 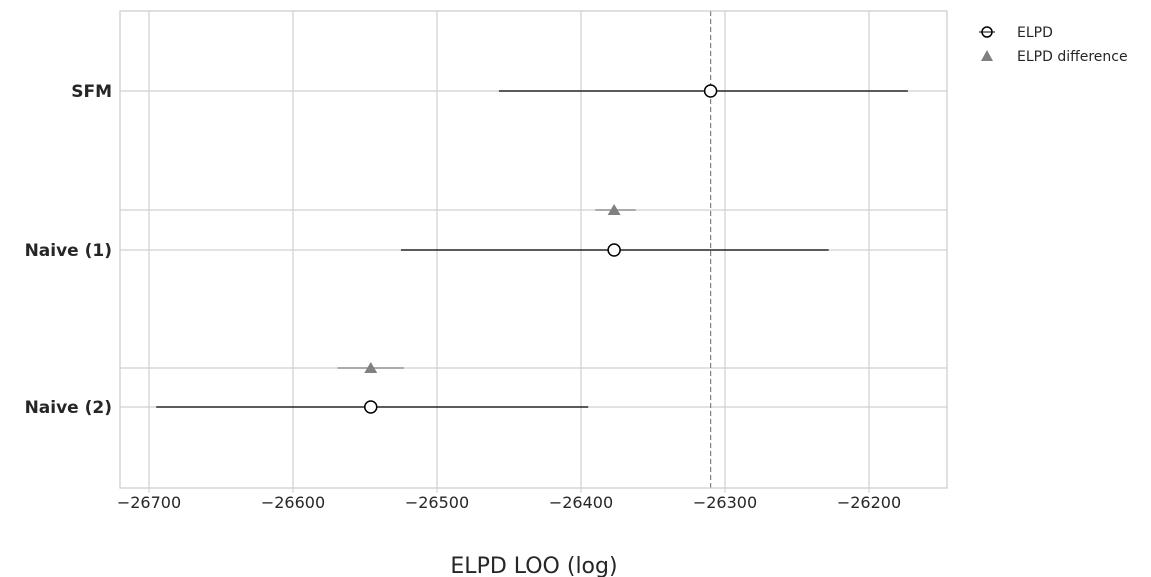 What do you see at coordinates (533, 565) in the screenshot?
I see `x-axis-title: ELPD LOO (log)` at bounding box center [533, 565].